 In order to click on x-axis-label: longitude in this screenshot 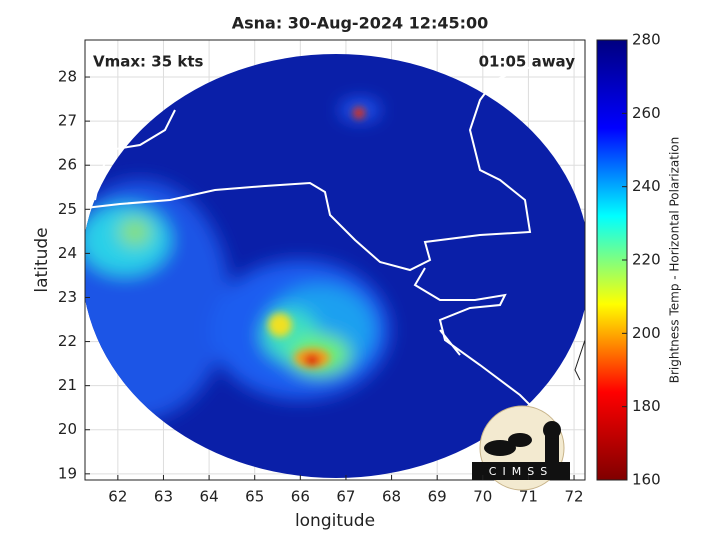, I will do `click(335, 521)`.